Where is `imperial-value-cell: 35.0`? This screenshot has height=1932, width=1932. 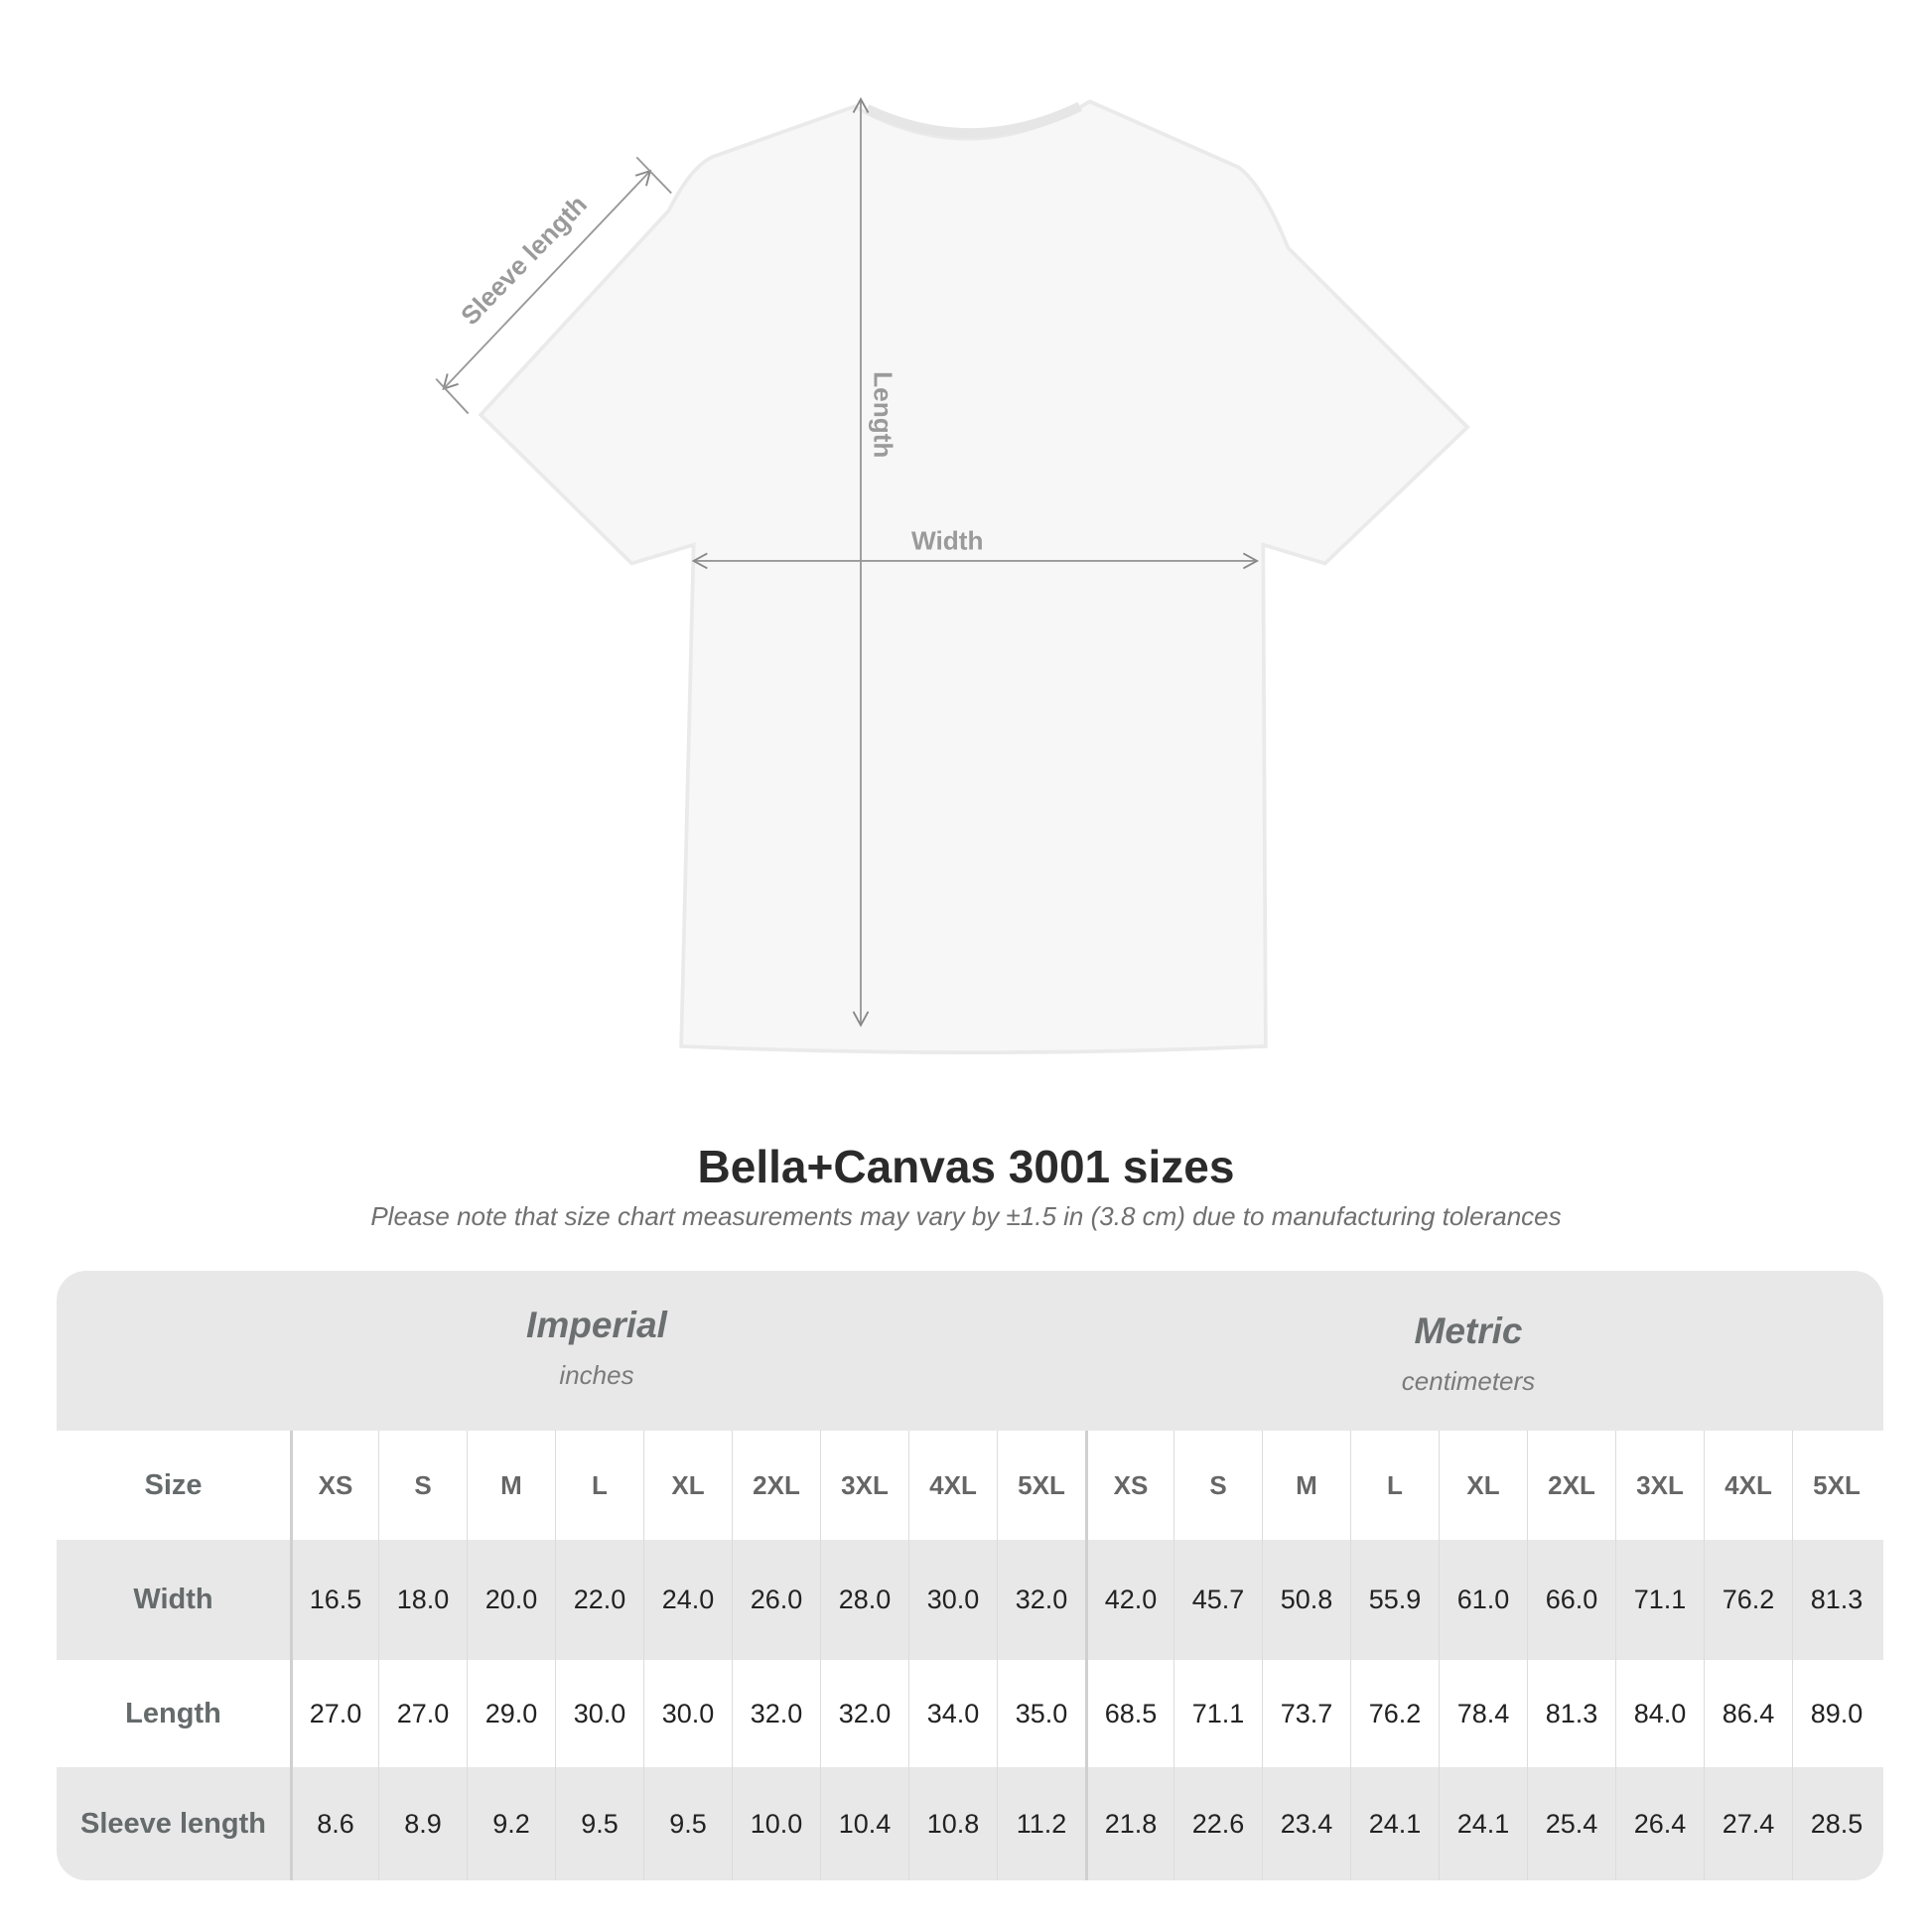 imperial-value-cell: 35.0 is located at coordinates (1041, 1714).